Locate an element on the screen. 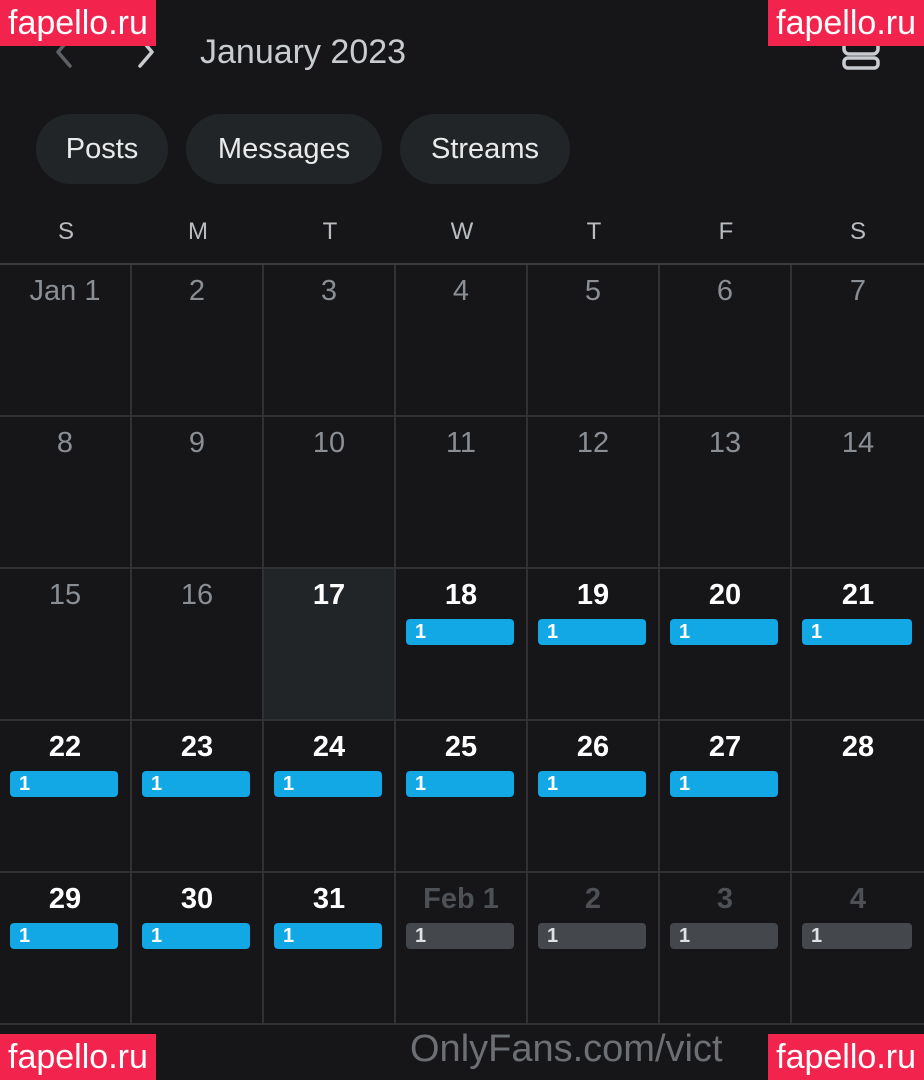 This screenshot has height=1080, width=924. day-number: 27 is located at coordinates (725, 747).